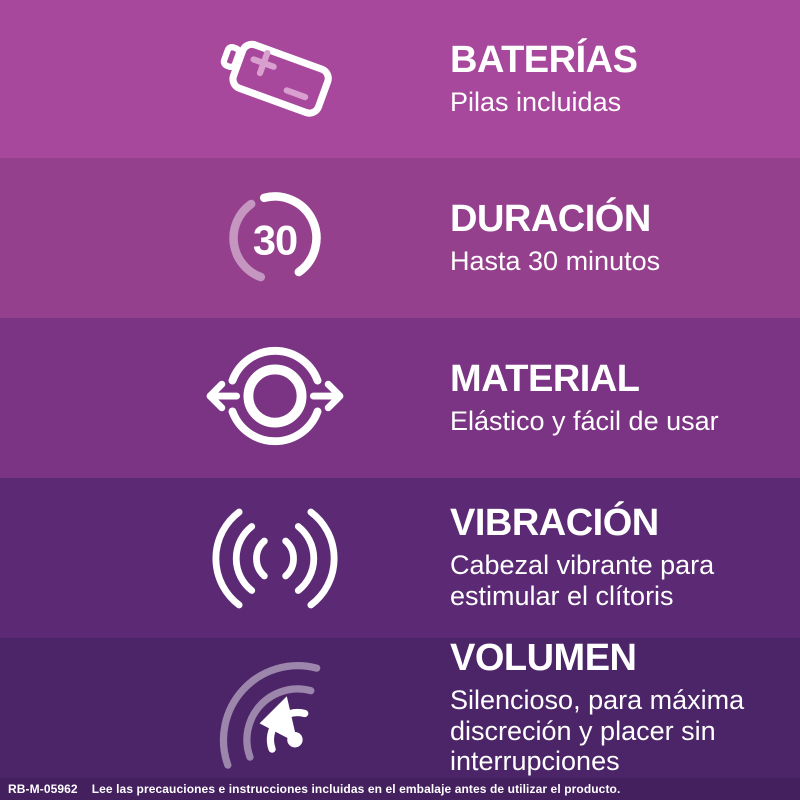 Image resolution: width=800 pixels, height=800 pixels. Describe the element at coordinates (275, 239) in the screenshot. I see `timer-number: 30` at that location.